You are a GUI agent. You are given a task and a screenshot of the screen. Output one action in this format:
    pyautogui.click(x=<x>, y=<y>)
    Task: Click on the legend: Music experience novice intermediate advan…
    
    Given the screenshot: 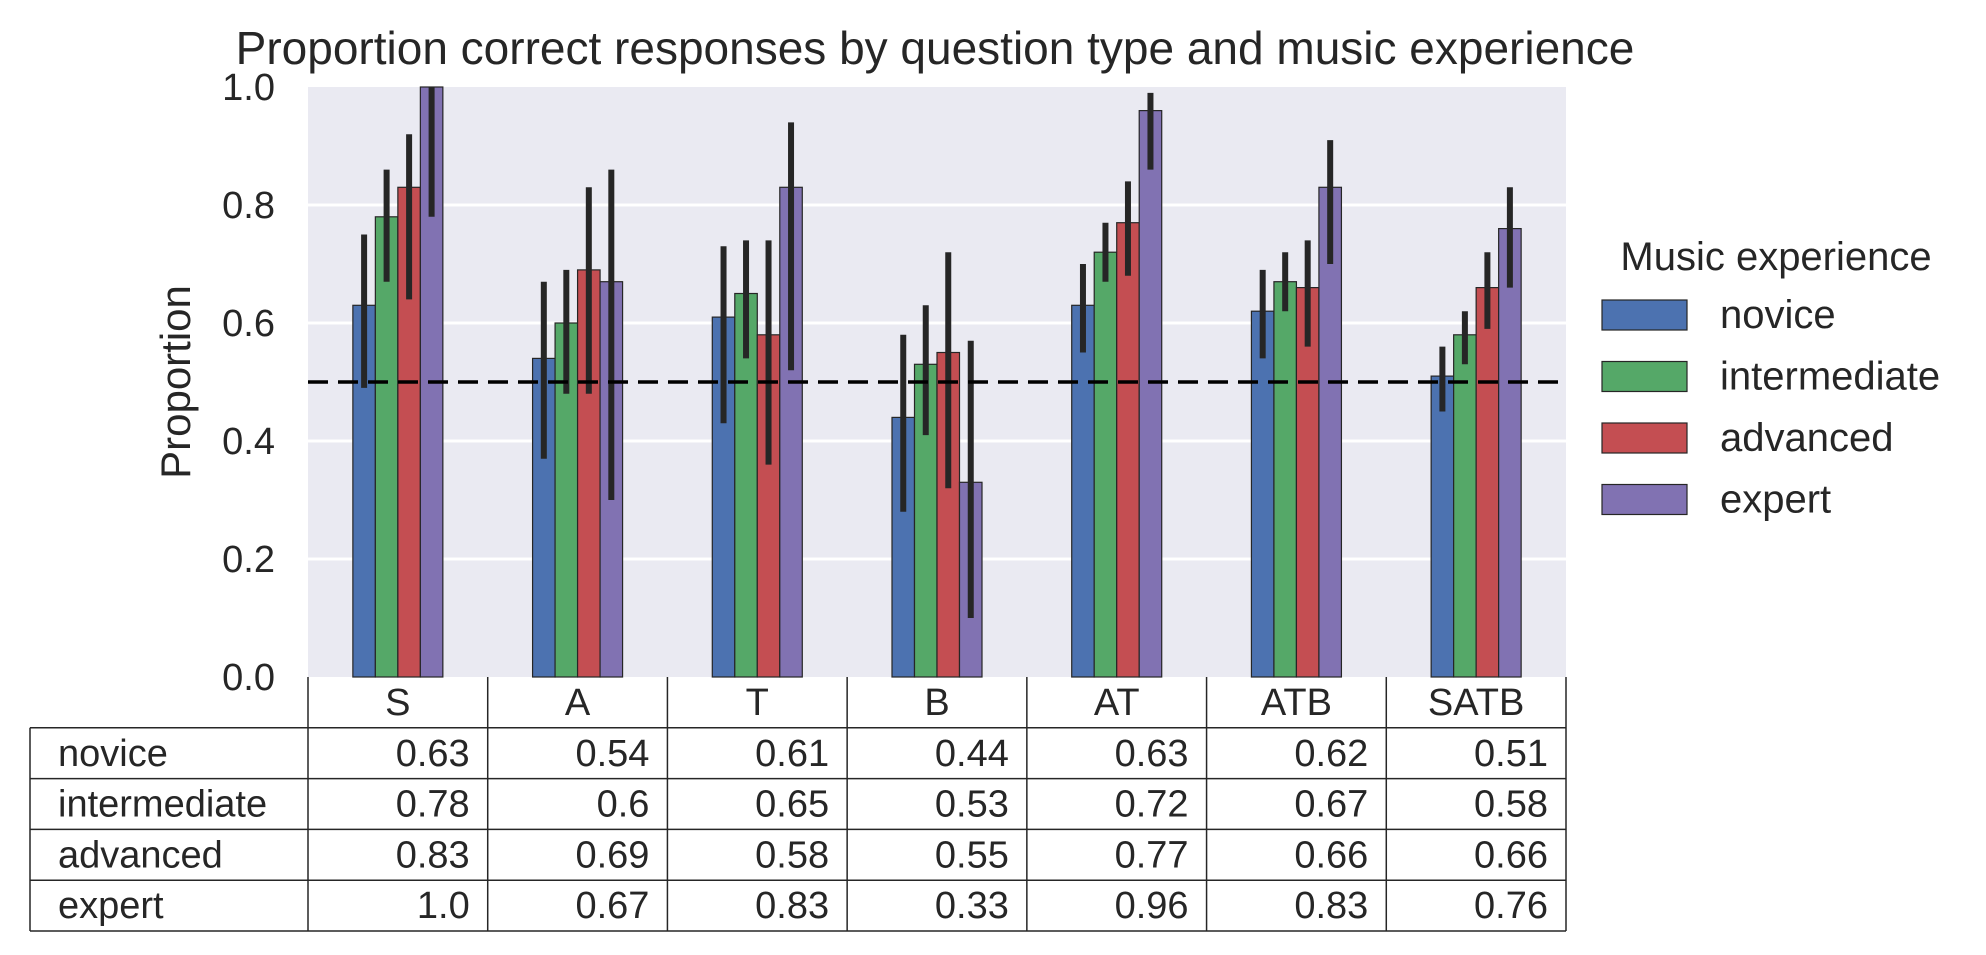 What is the action you would take?
    pyautogui.click(x=1770, y=378)
    